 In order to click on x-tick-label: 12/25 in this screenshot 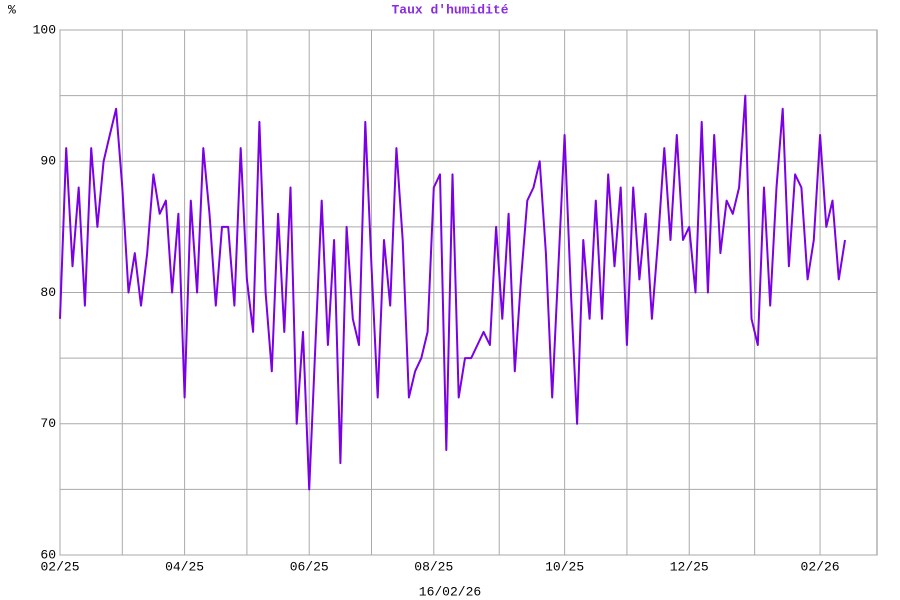, I will do `click(689, 566)`.